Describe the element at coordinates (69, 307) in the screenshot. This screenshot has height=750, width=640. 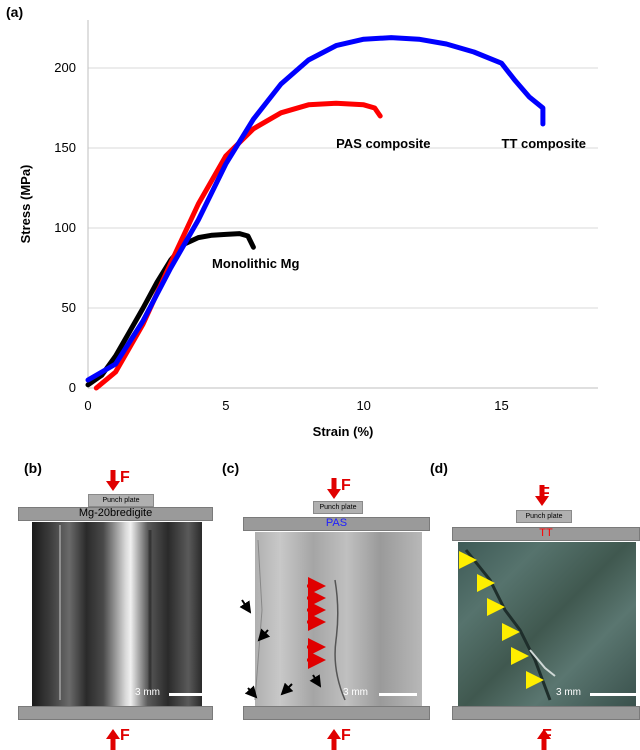
I see `y-tick-label: 50` at that location.